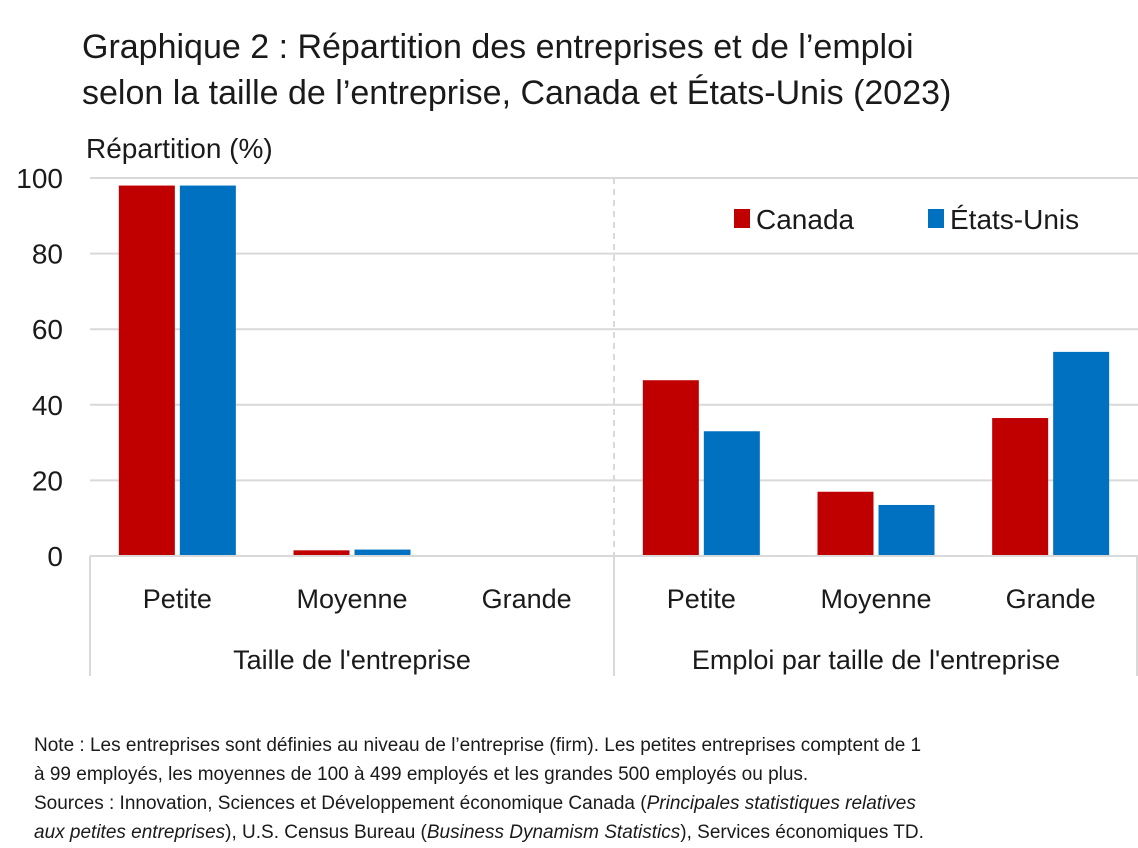  Describe the element at coordinates (47, 405) in the screenshot. I see `y-tick-label: 40` at that location.